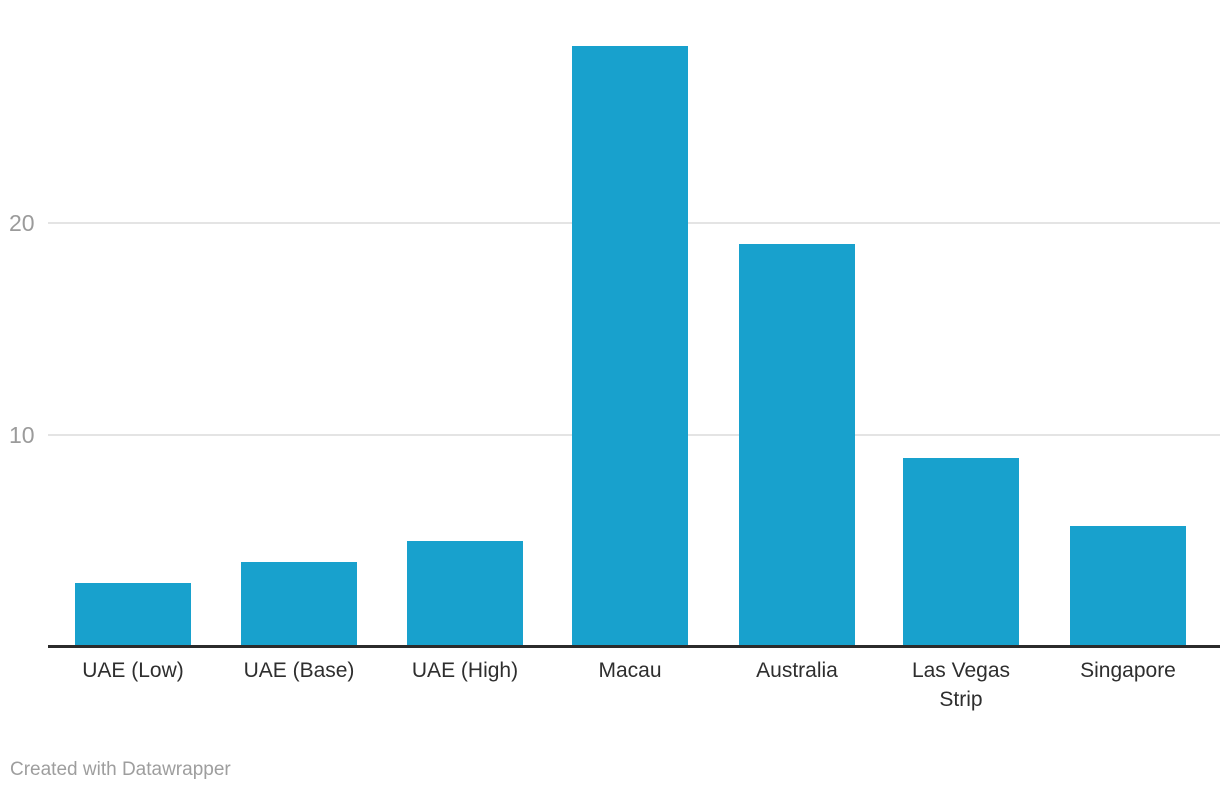 Image resolution: width=1220 pixels, height=796 pixels. What do you see at coordinates (634, 646) in the screenshot?
I see `x-axis-line` at bounding box center [634, 646].